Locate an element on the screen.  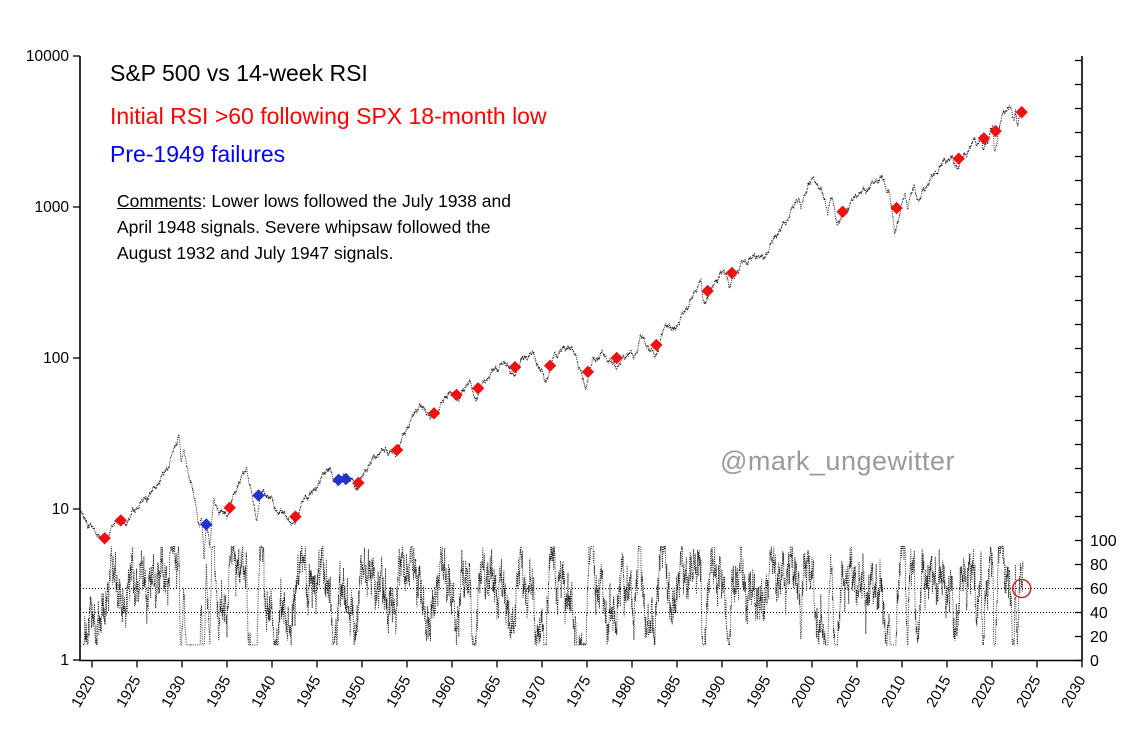
svg-text: 1000 is located at coordinates (52, 207).